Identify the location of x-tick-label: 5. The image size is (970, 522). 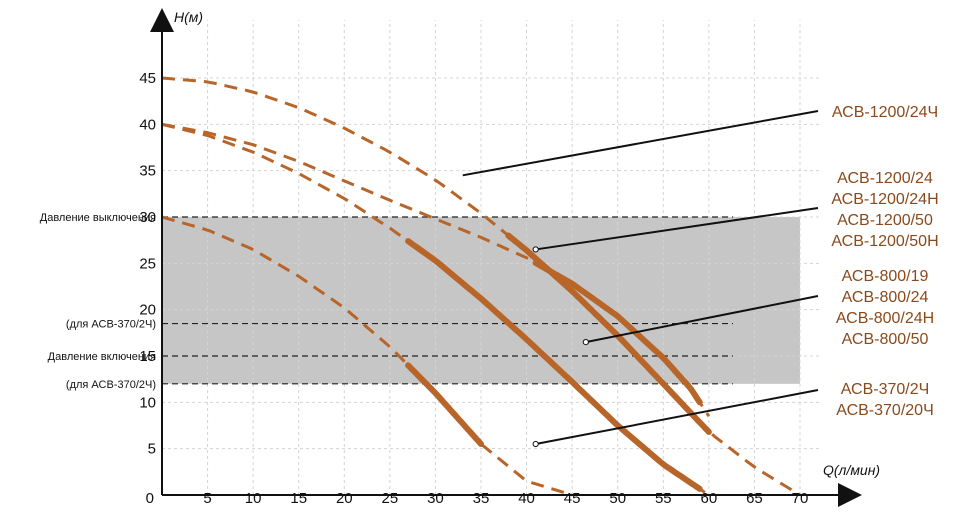
(207, 498).